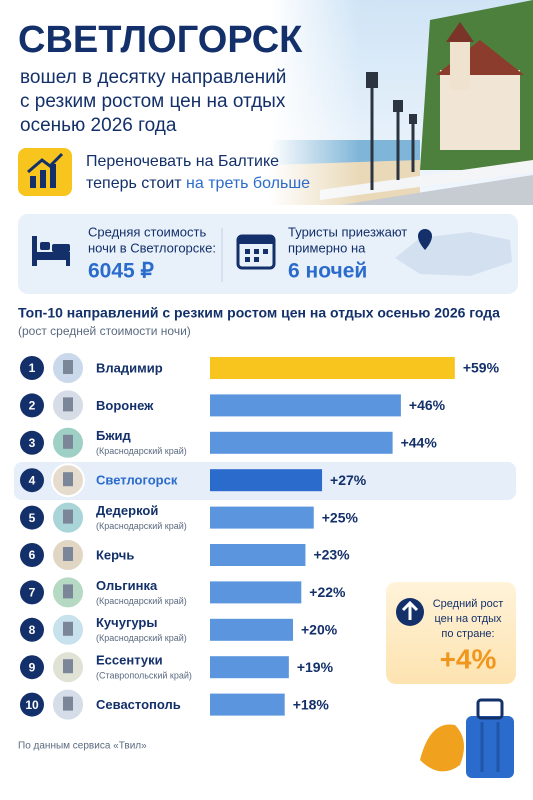 Image resolution: width=533 pixels, height=800 pixels. Describe the element at coordinates (348, 480) in the screenshot. I see `value-label: +27%` at that location.